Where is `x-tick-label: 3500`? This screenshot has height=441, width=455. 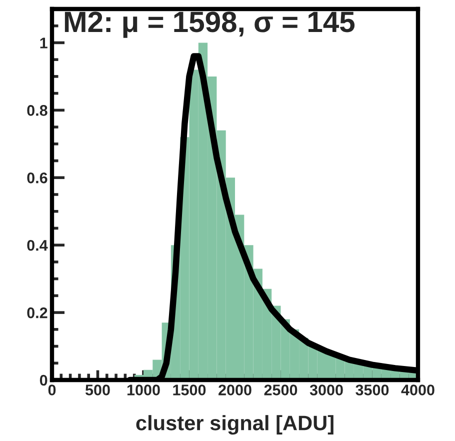 x-tick-label: 3500 is located at coordinates (372, 390).